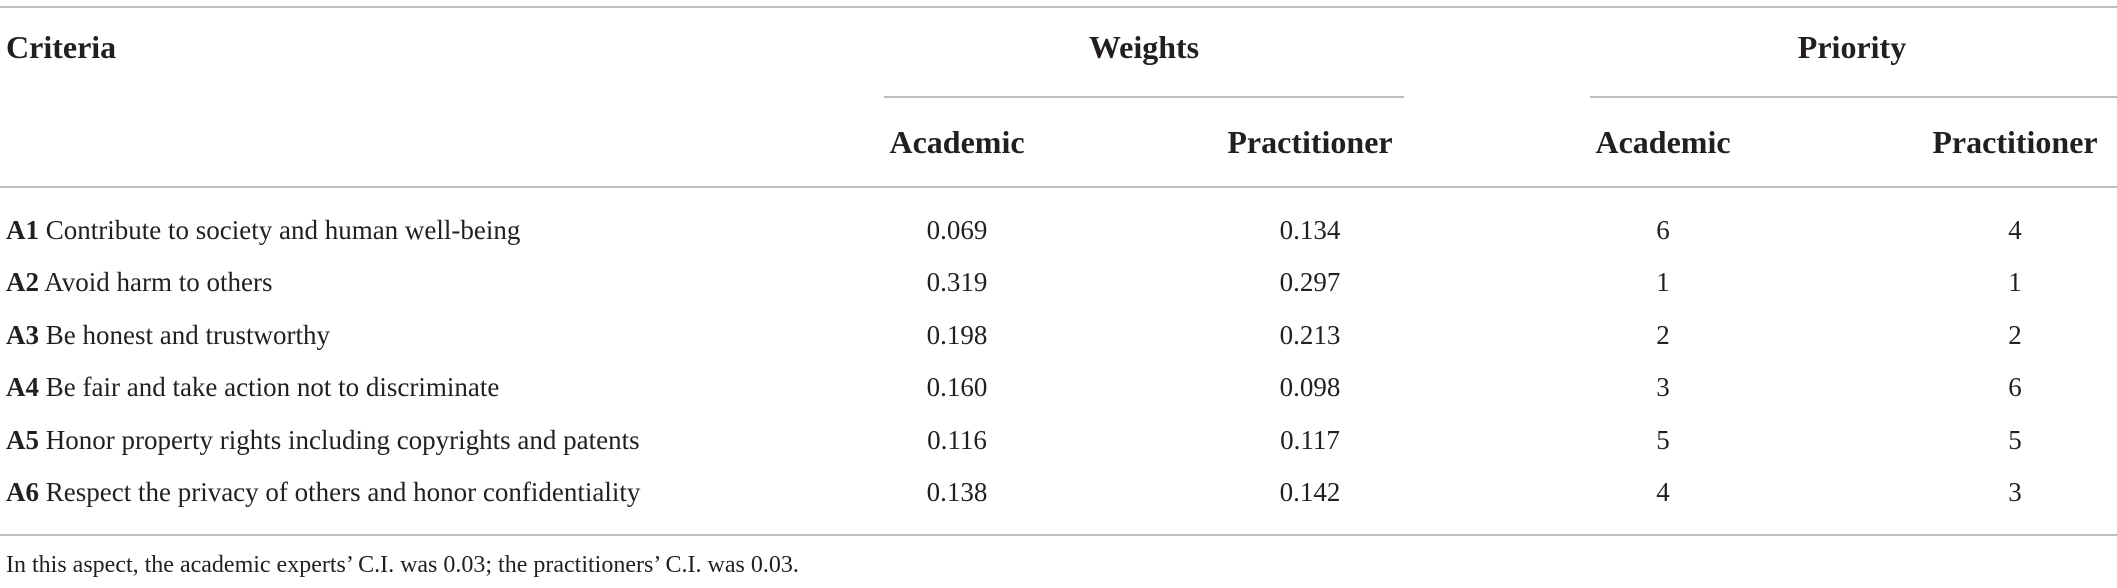 This screenshot has height=588, width=2117. I want to click on priority-group-rule, so click(1853, 97).